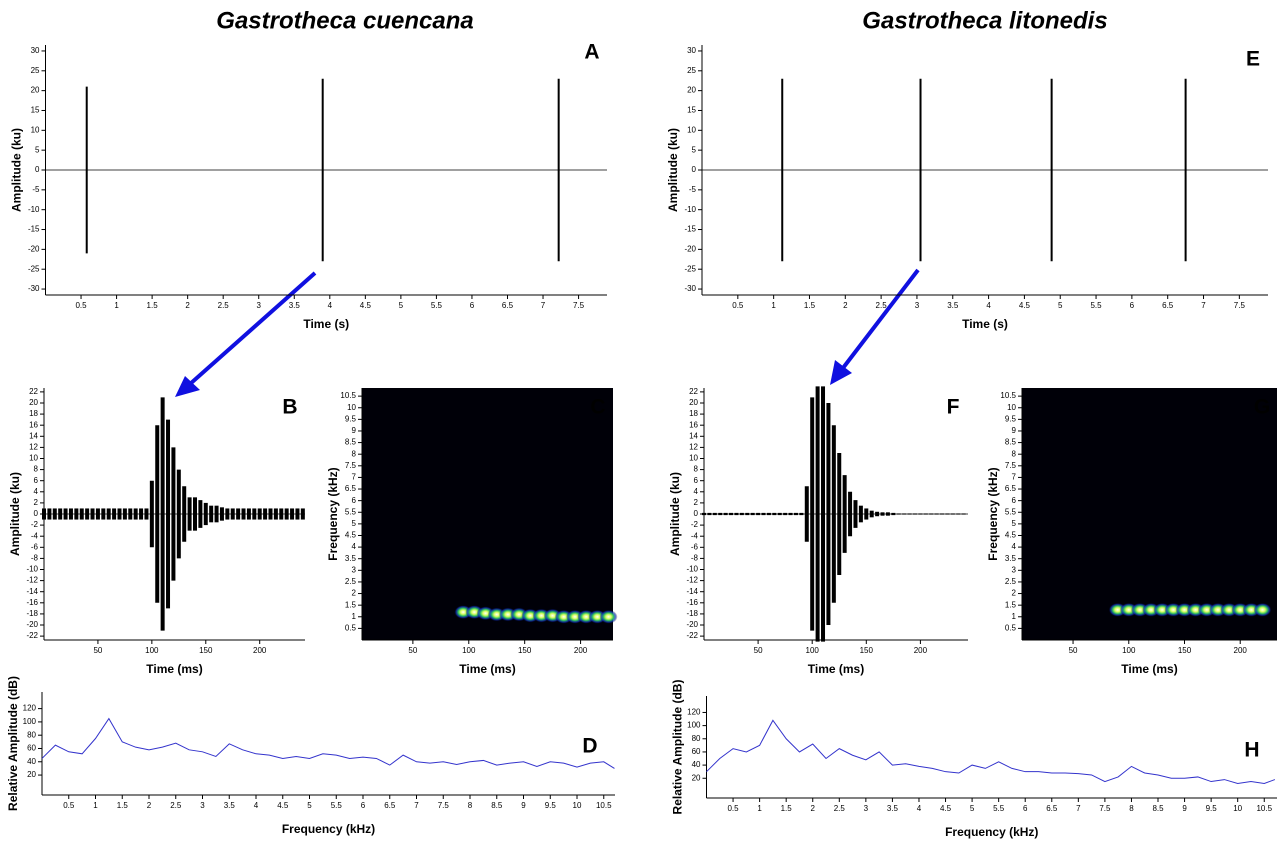  What do you see at coordinates (919, 808) in the screenshot?
I see `x-tick-label: 4` at bounding box center [919, 808].